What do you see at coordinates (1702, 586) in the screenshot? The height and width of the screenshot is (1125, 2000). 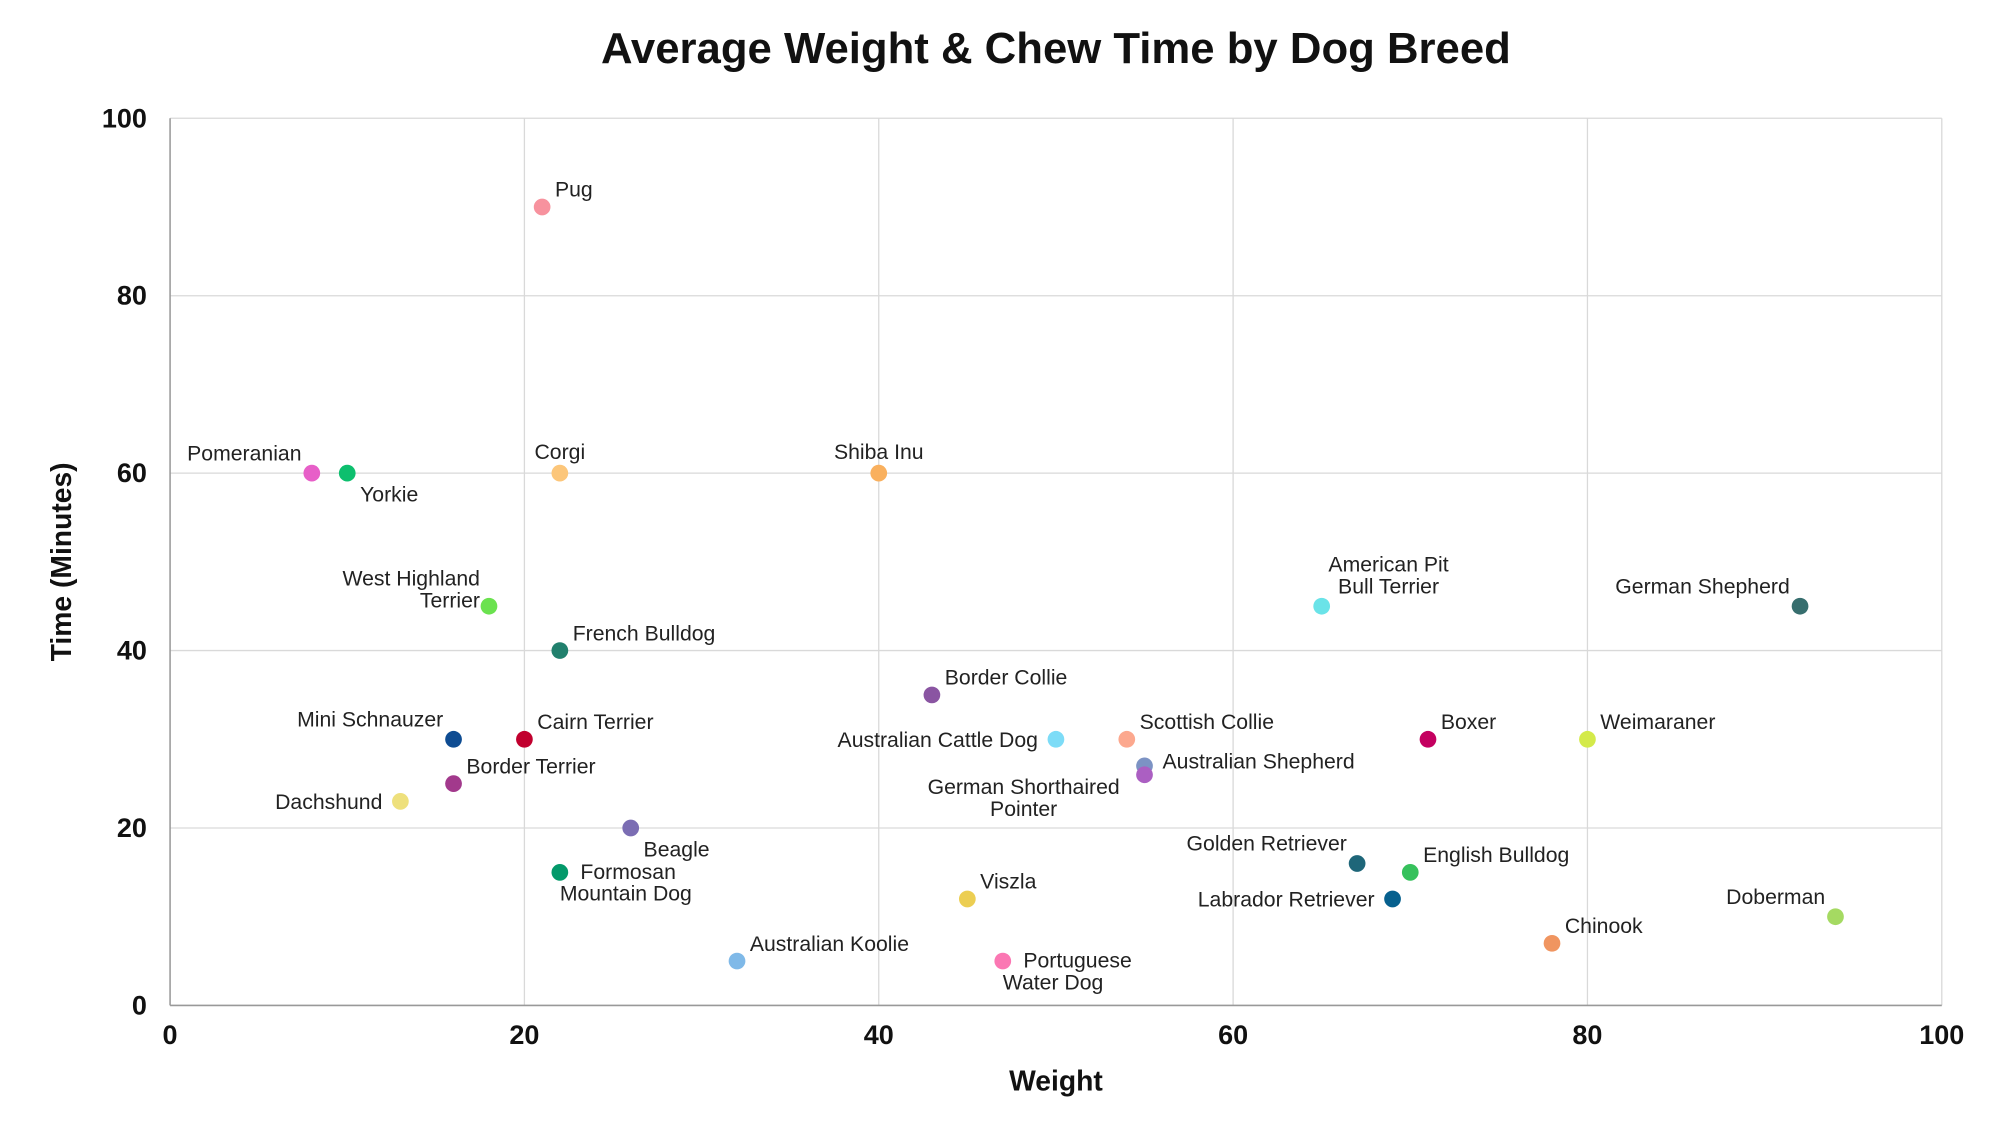 I see `point-label: German Shepherd` at bounding box center [1702, 586].